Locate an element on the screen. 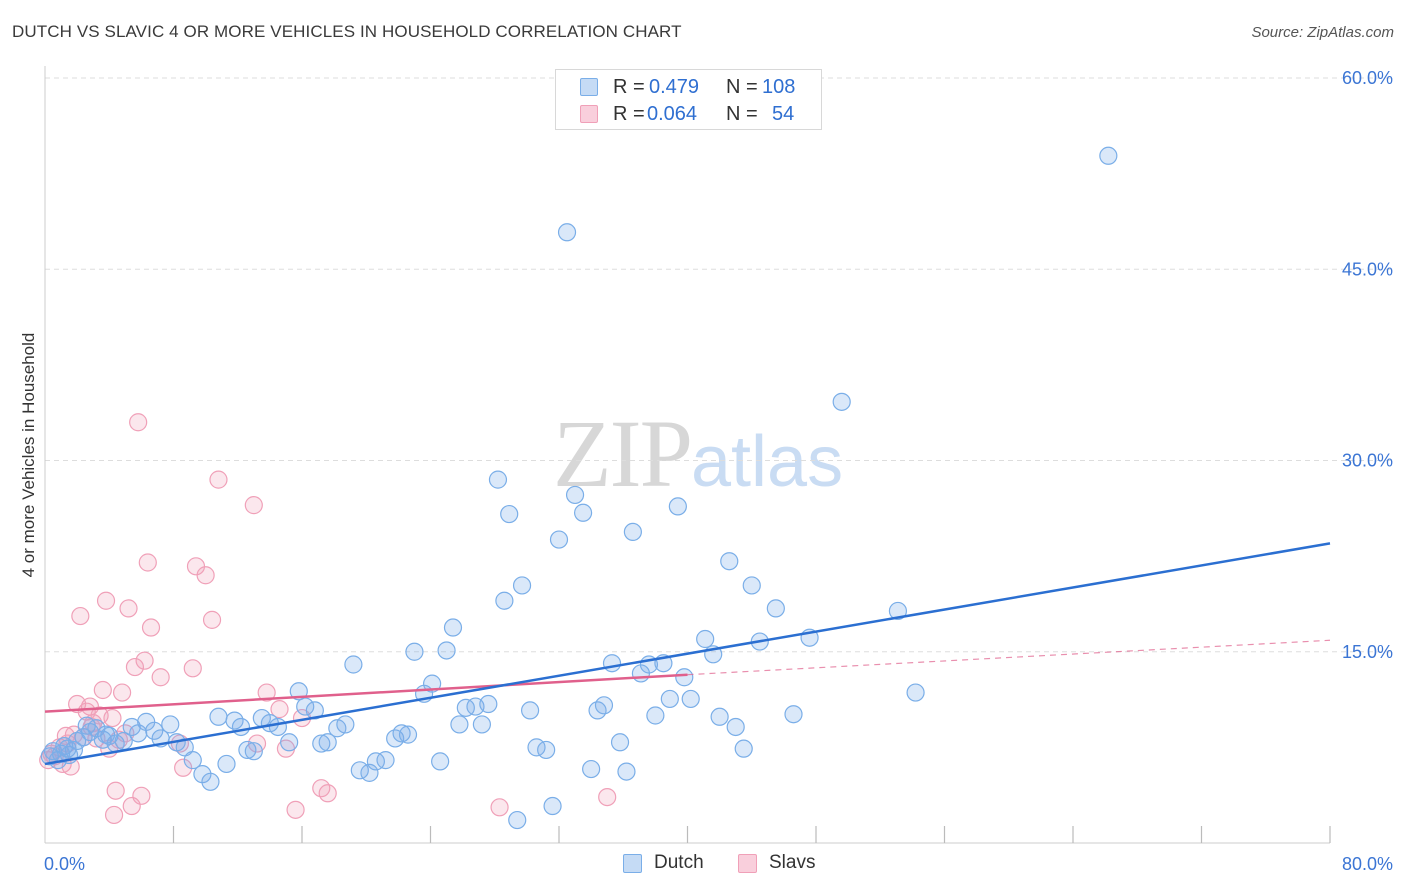 This screenshot has height=892, width=1406. bottom-slavs-label: Slavs is located at coordinates (792, 862).